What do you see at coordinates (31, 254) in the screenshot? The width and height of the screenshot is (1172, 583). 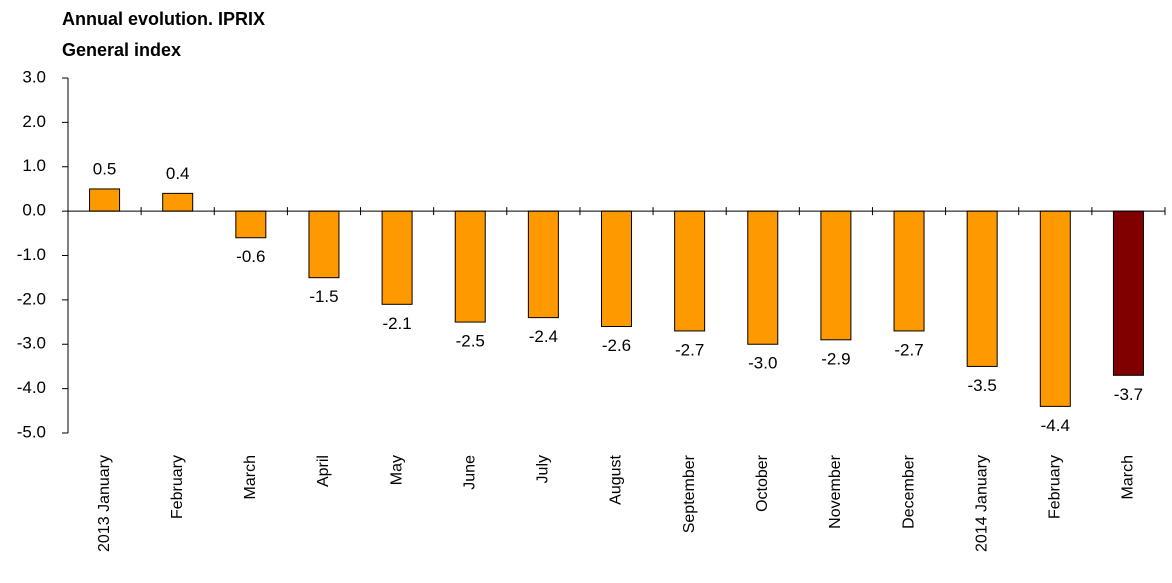 I see `y-tick-label: -1.0` at bounding box center [31, 254].